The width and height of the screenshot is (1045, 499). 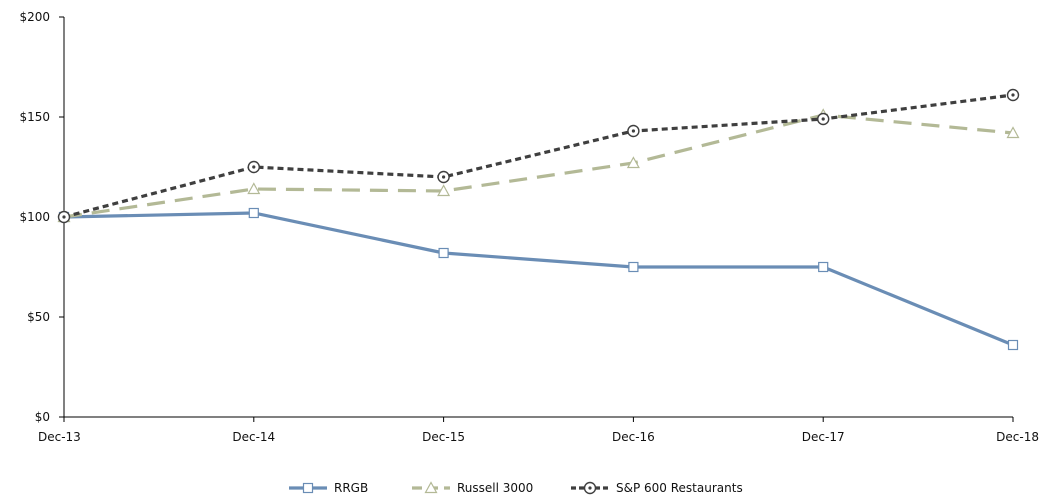 What do you see at coordinates (328, 488) in the screenshot?
I see `legend-item-rrgb: RRGB` at bounding box center [328, 488].